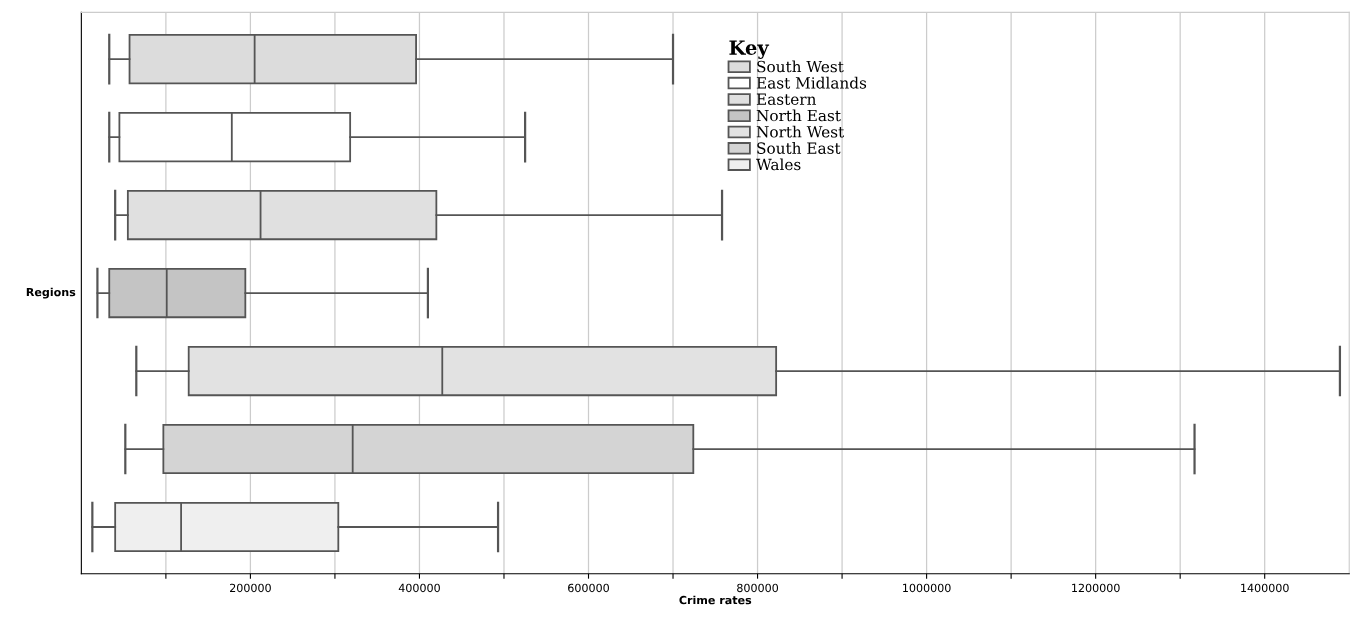 The width and height of the screenshot is (1356, 617). What do you see at coordinates (758, 588) in the screenshot?
I see `x-tick-label: 800000` at bounding box center [758, 588].